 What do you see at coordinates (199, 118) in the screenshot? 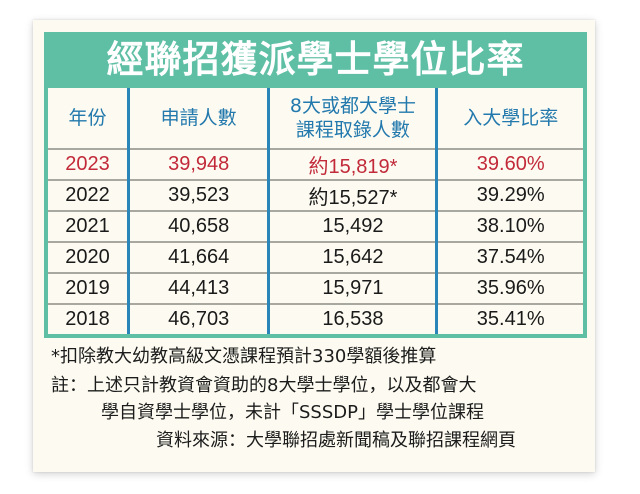
I see `header-applicants: 申請人數` at bounding box center [199, 118].